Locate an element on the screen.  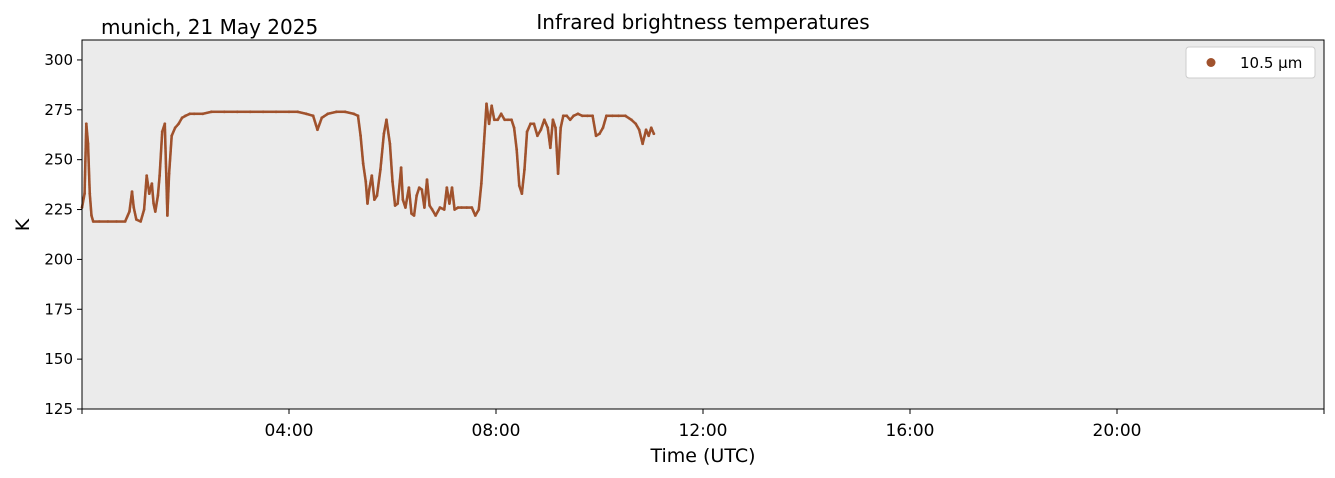
x-tick-label: 16:00 is located at coordinates (910, 431).